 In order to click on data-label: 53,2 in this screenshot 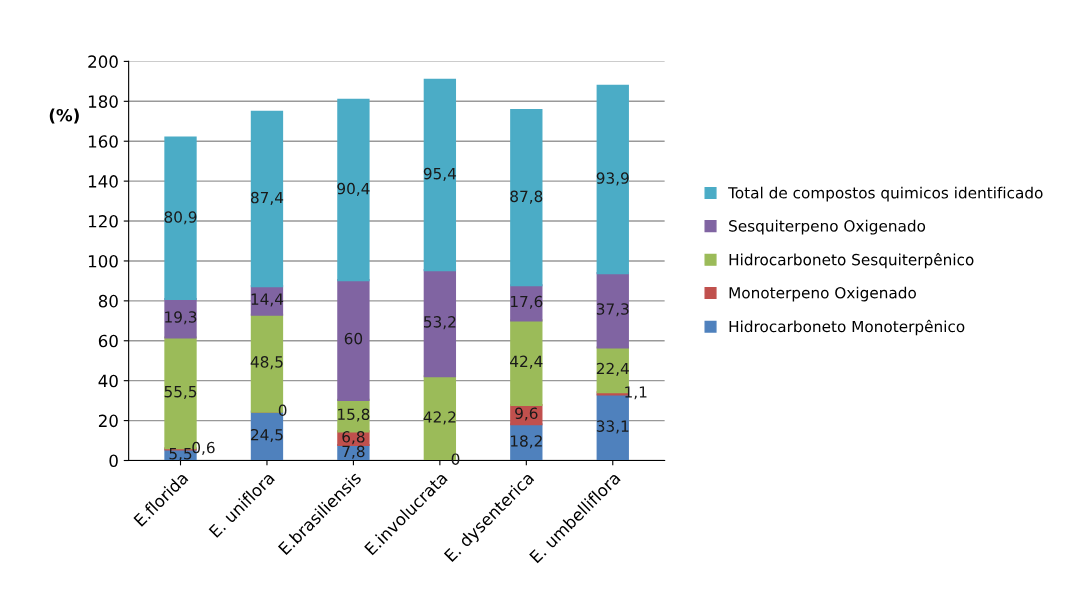, I will do `click(440, 323)`.